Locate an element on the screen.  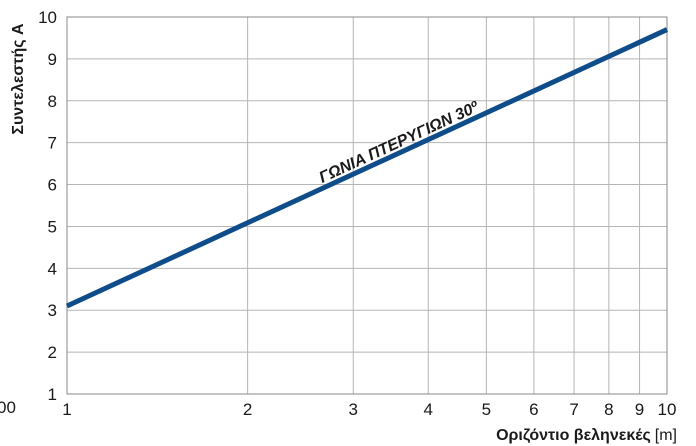
x-tick-label: 5 is located at coordinates (486, 409).